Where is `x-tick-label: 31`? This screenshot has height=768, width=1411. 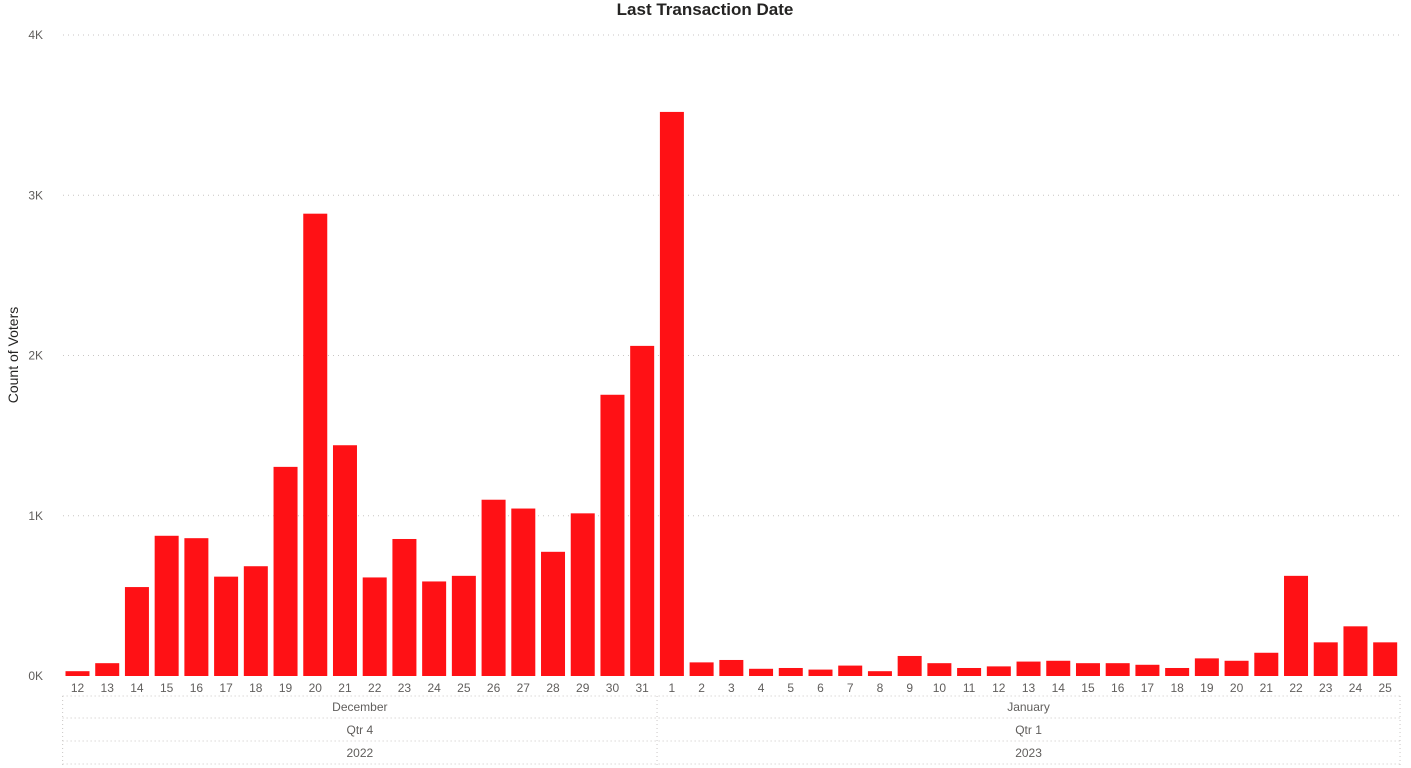 x-tick-label: 31 is located at coordinates (643, 688).